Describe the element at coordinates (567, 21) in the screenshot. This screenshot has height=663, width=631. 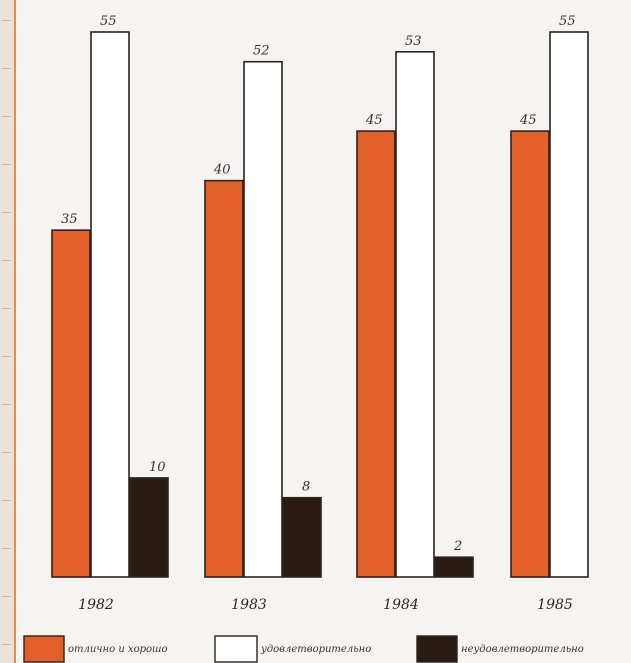
I see `value-label-1985-series-1: 55` at that location.